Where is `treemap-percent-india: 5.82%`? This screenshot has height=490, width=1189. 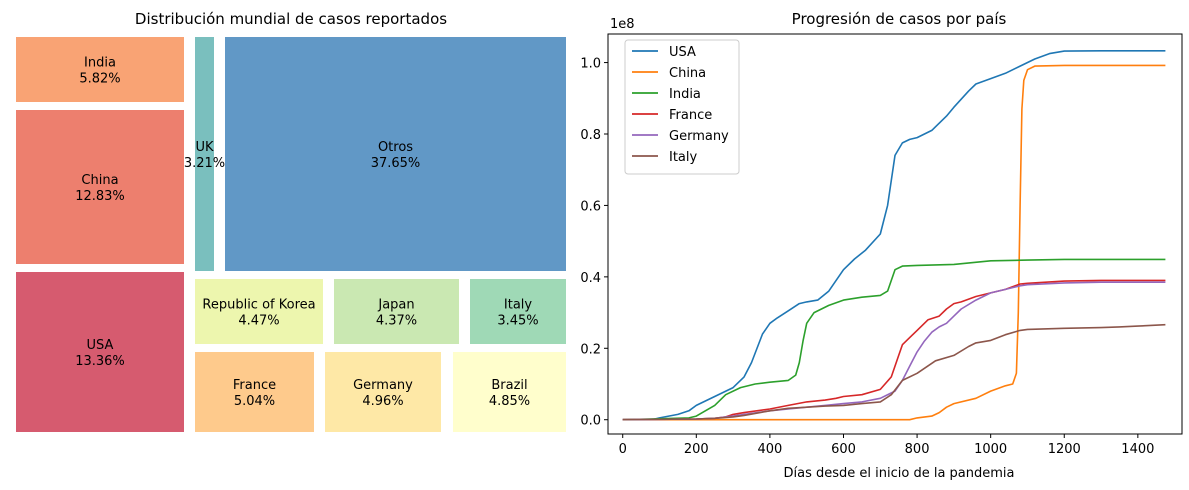 treemap-percent-india: 5.82% is located at coordinates (99, 79).